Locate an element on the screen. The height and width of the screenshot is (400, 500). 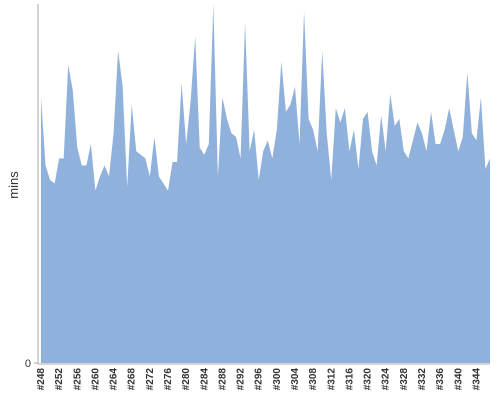
x-tick-label: #336 is located at coordinates (440, 379).